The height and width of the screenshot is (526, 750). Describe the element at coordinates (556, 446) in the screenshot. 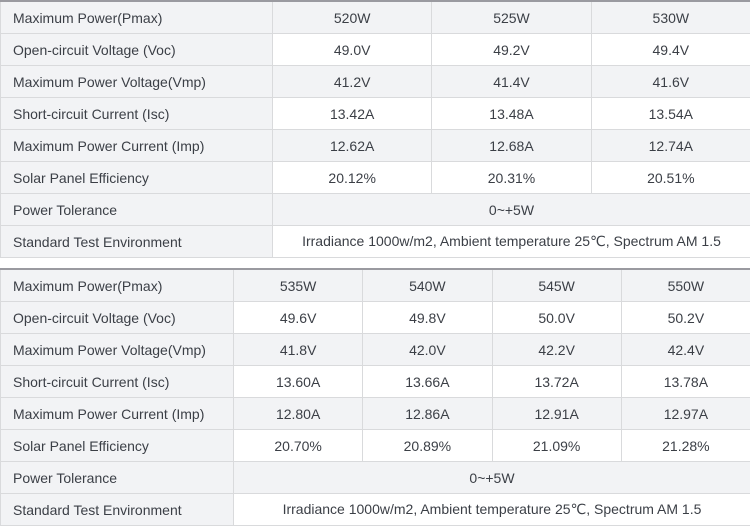

I see `spec-value: 21.09%` at that location.